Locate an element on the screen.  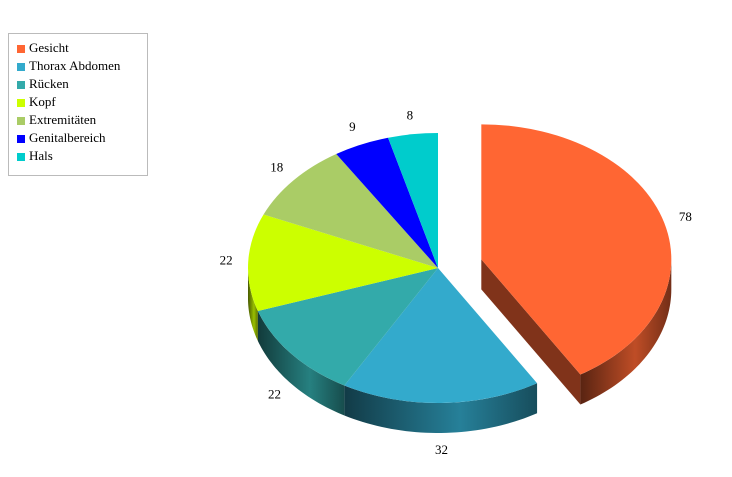
legend-label: Thorax Abdomen is located at coordinates (75, 65).